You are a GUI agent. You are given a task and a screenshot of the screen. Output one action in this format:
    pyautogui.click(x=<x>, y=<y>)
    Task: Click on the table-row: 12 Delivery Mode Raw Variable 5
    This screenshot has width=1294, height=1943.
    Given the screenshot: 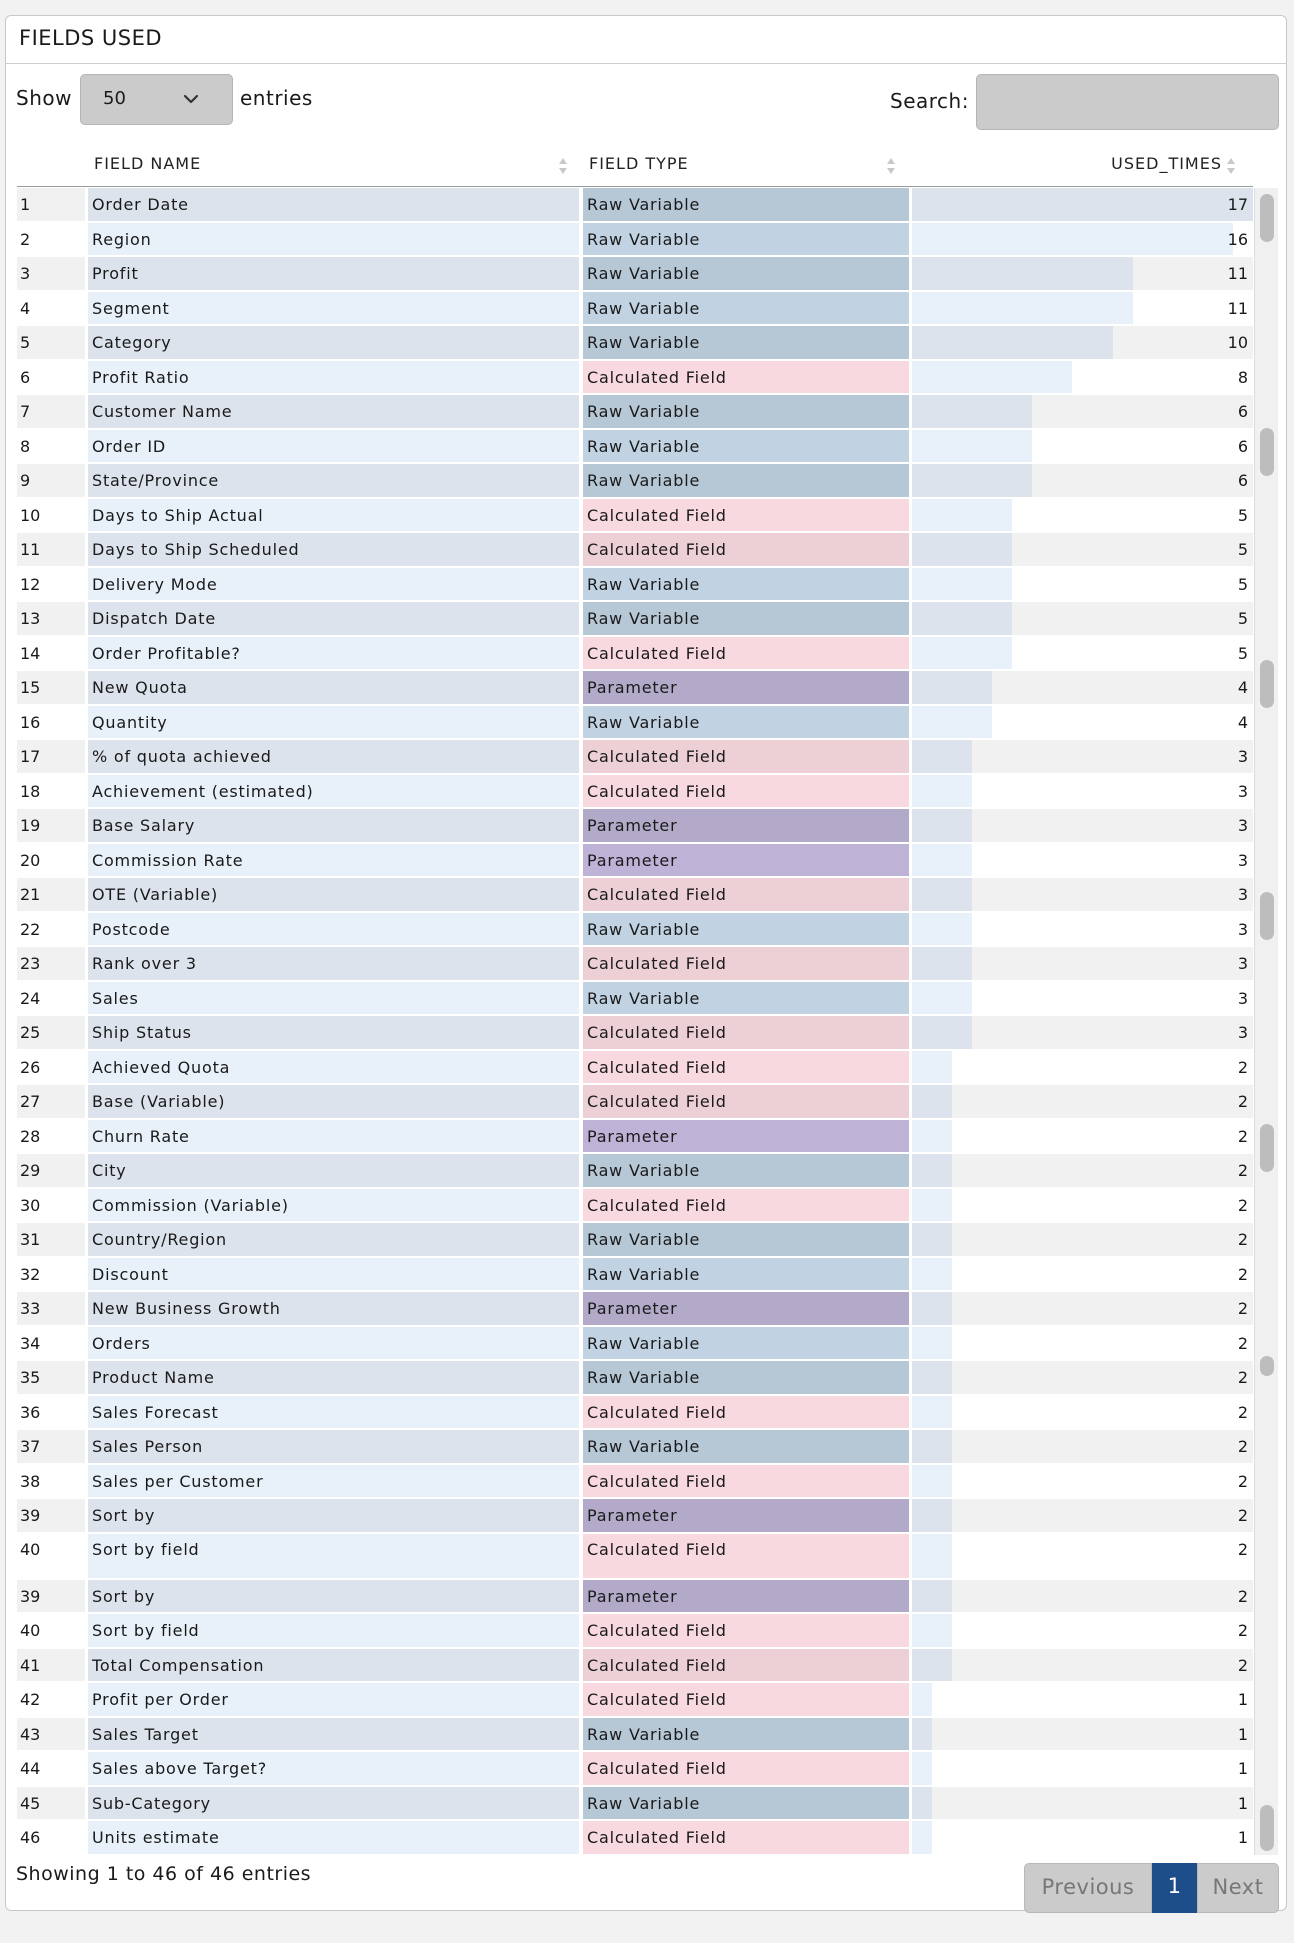 What is the action you would take?
    pyautogui.click(x=635, y=585)
    